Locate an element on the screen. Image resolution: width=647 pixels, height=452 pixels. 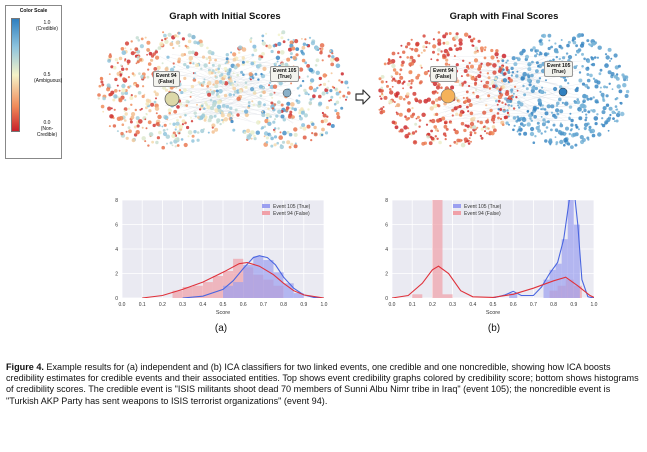
x-tick-label: 0.9 is located at coordinates (573, 305).